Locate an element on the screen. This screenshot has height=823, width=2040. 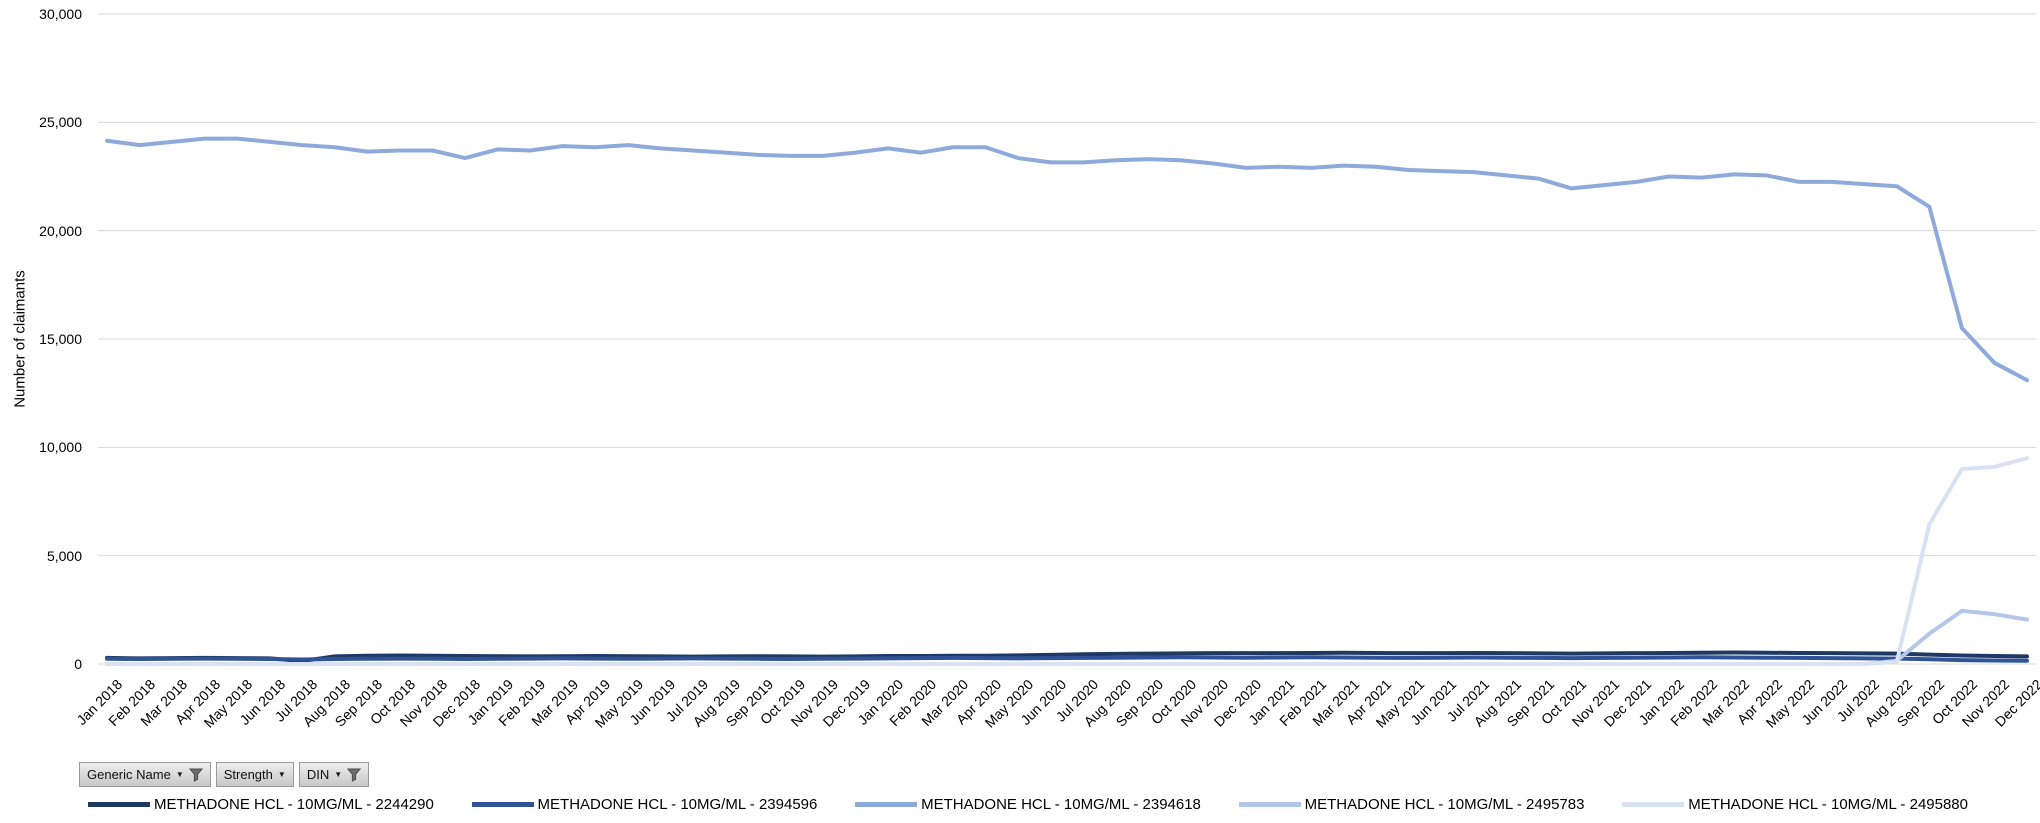
y-tick-label: 5,000 is located at coordinates (64, 555).